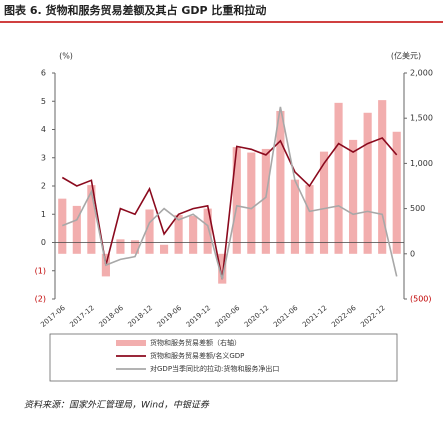 Image resolution: width=443 pixels, height=429 pixels. What do you see at coordinates (195, 342) in the screenshot?
I see `legend-label: 货物和服务贸易差额（右轴）` at bounding box center [195, 342].